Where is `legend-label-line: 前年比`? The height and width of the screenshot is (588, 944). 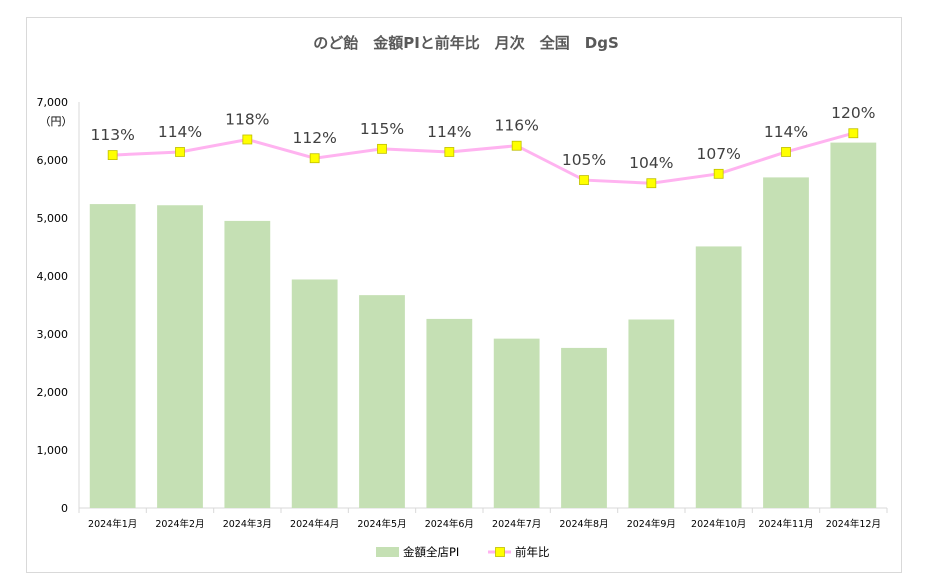
legend-label-line: 前年比 is located at coordinates (532, 552).